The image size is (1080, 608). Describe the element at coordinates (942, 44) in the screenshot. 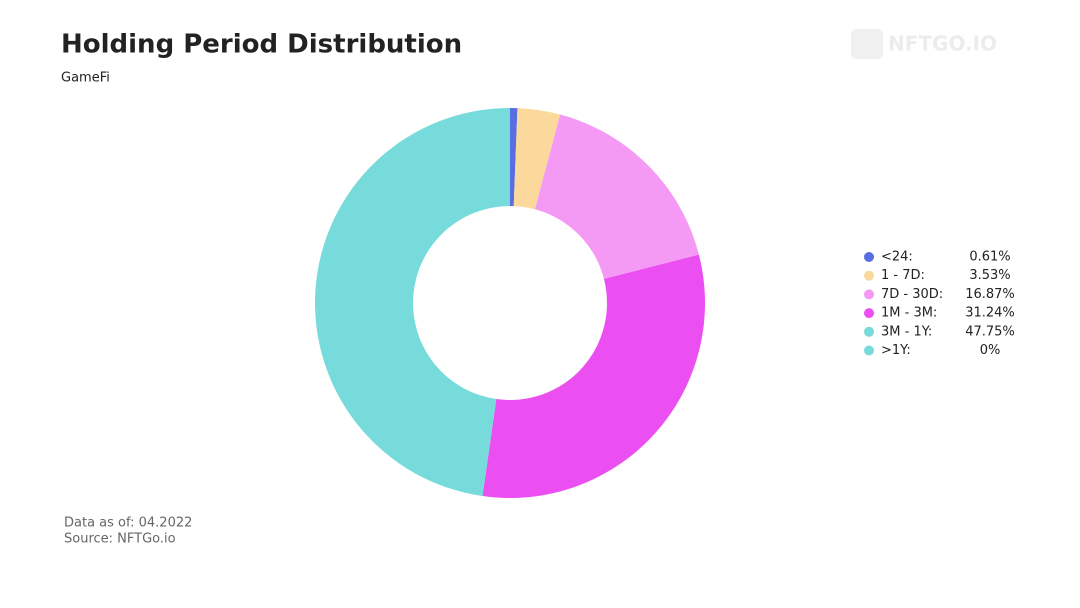

I see `watermark: NFTGO.IO` at that location.